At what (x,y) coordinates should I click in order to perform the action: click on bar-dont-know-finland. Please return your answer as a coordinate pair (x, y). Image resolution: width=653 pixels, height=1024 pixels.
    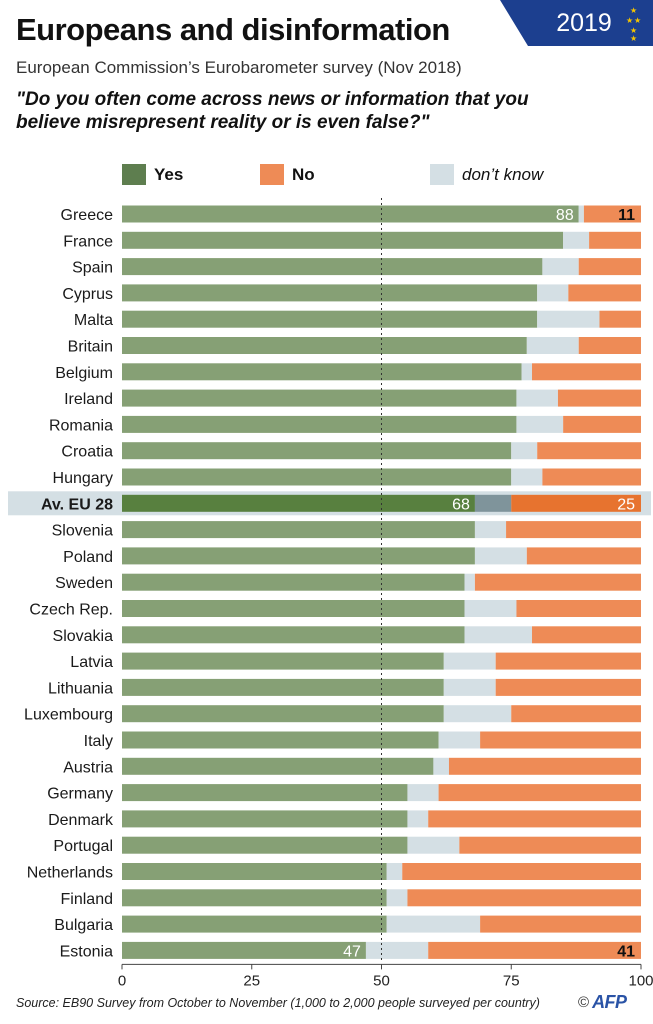
    Looking at the image, I should click on (397, 898).